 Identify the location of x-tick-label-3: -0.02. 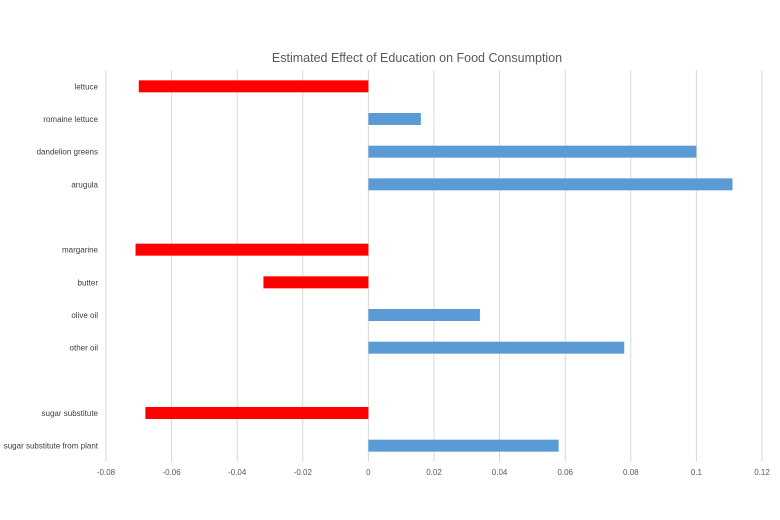
(303, 472).